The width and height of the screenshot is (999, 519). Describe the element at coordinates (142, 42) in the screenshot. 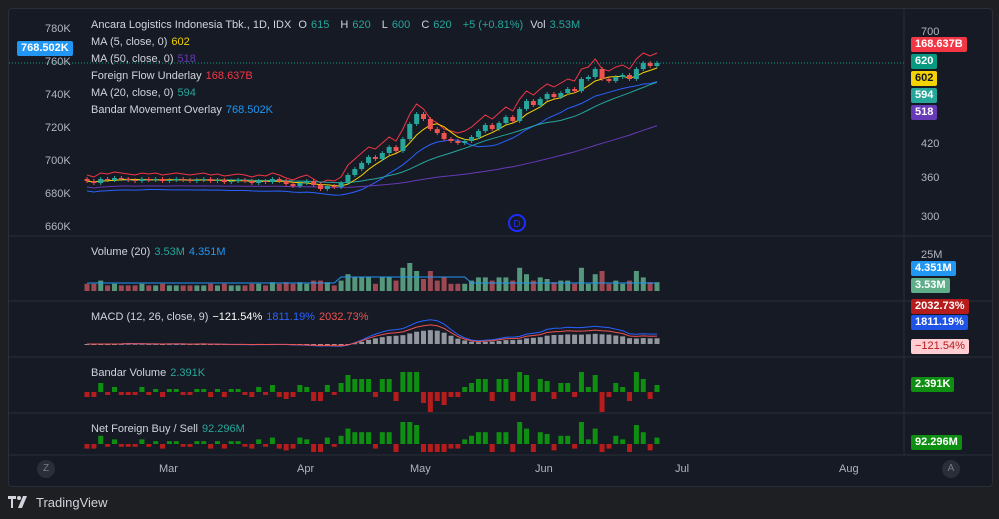

I see `legend-ma5: MA (5, close, 0) 602` at that location.